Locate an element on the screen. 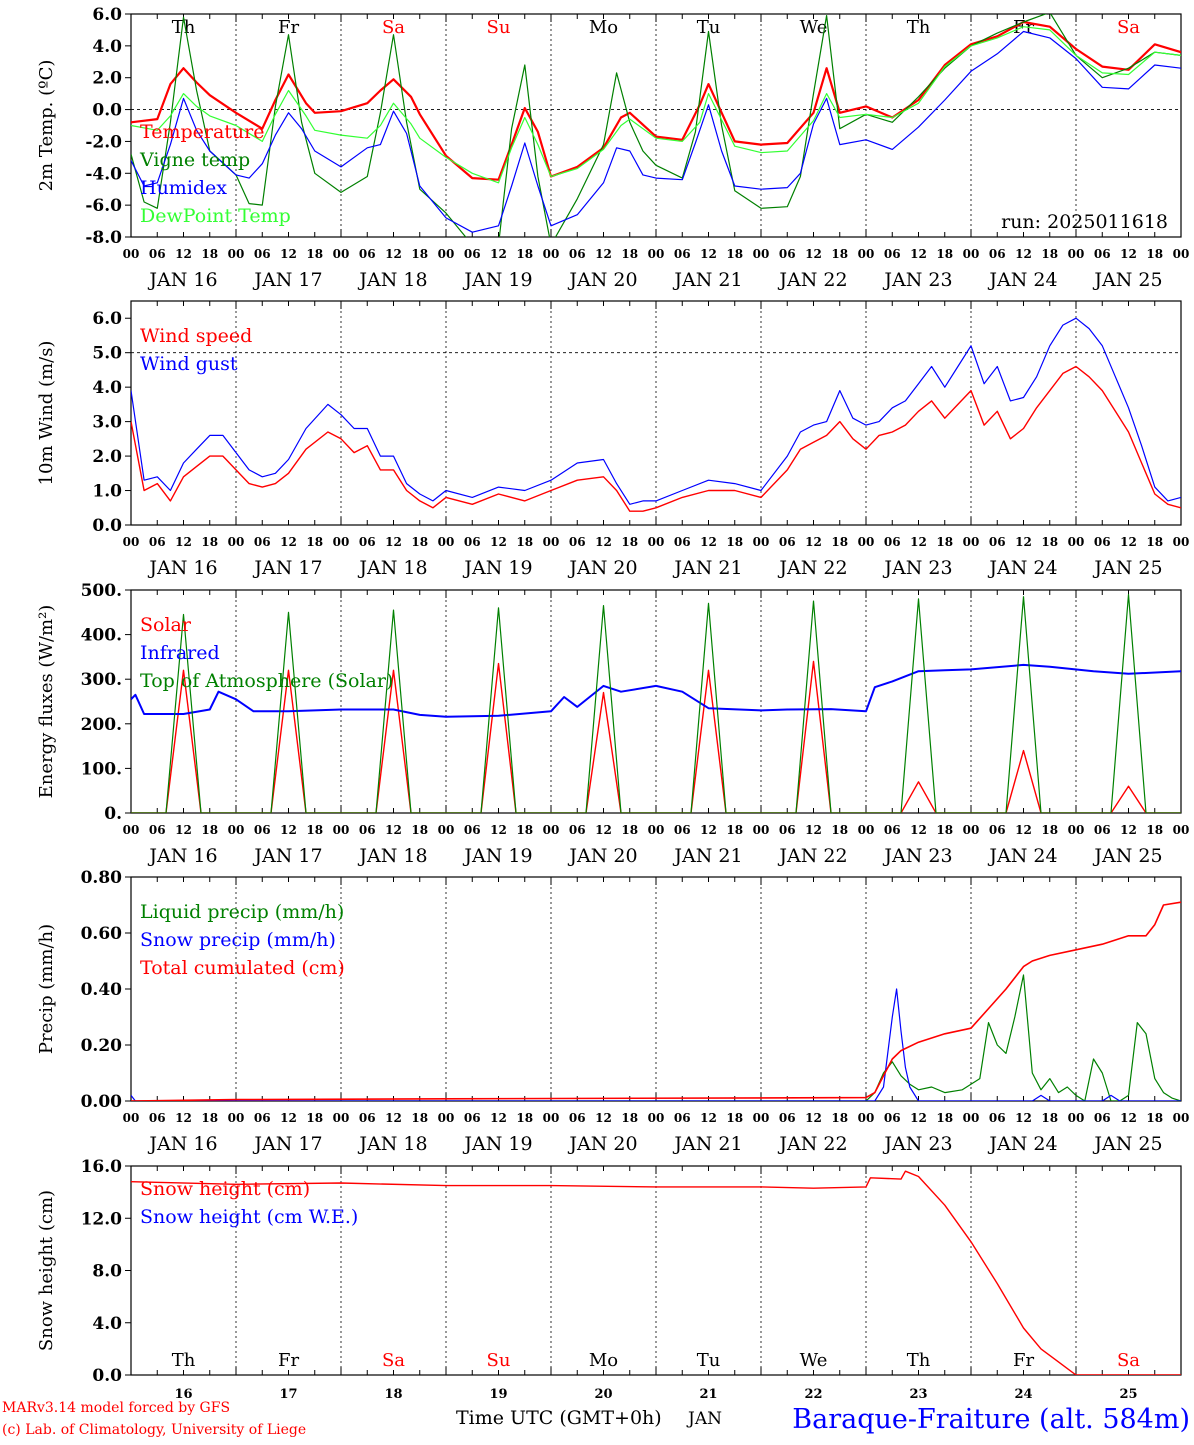 Image resolution: width=1194 pixels, height=1445 pixels. legend-entry: Vigne temp is located at coordinates (194, 160).